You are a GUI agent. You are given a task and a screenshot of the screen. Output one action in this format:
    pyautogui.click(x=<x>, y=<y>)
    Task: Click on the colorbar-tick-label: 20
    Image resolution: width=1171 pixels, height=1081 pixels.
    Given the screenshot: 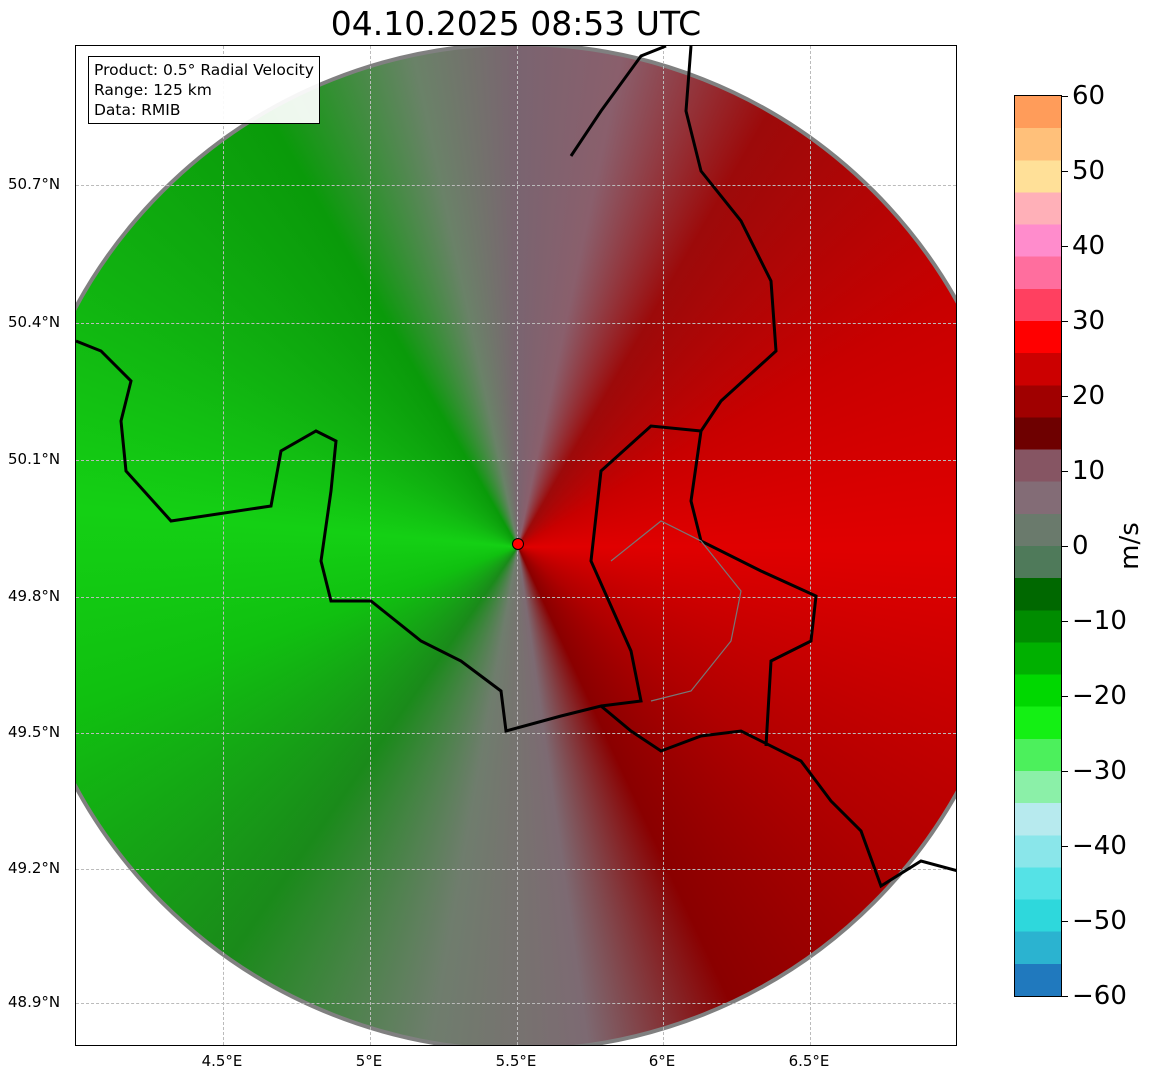 What is the action you would take?
    pyautogui.click(x=1083, y=396)
    